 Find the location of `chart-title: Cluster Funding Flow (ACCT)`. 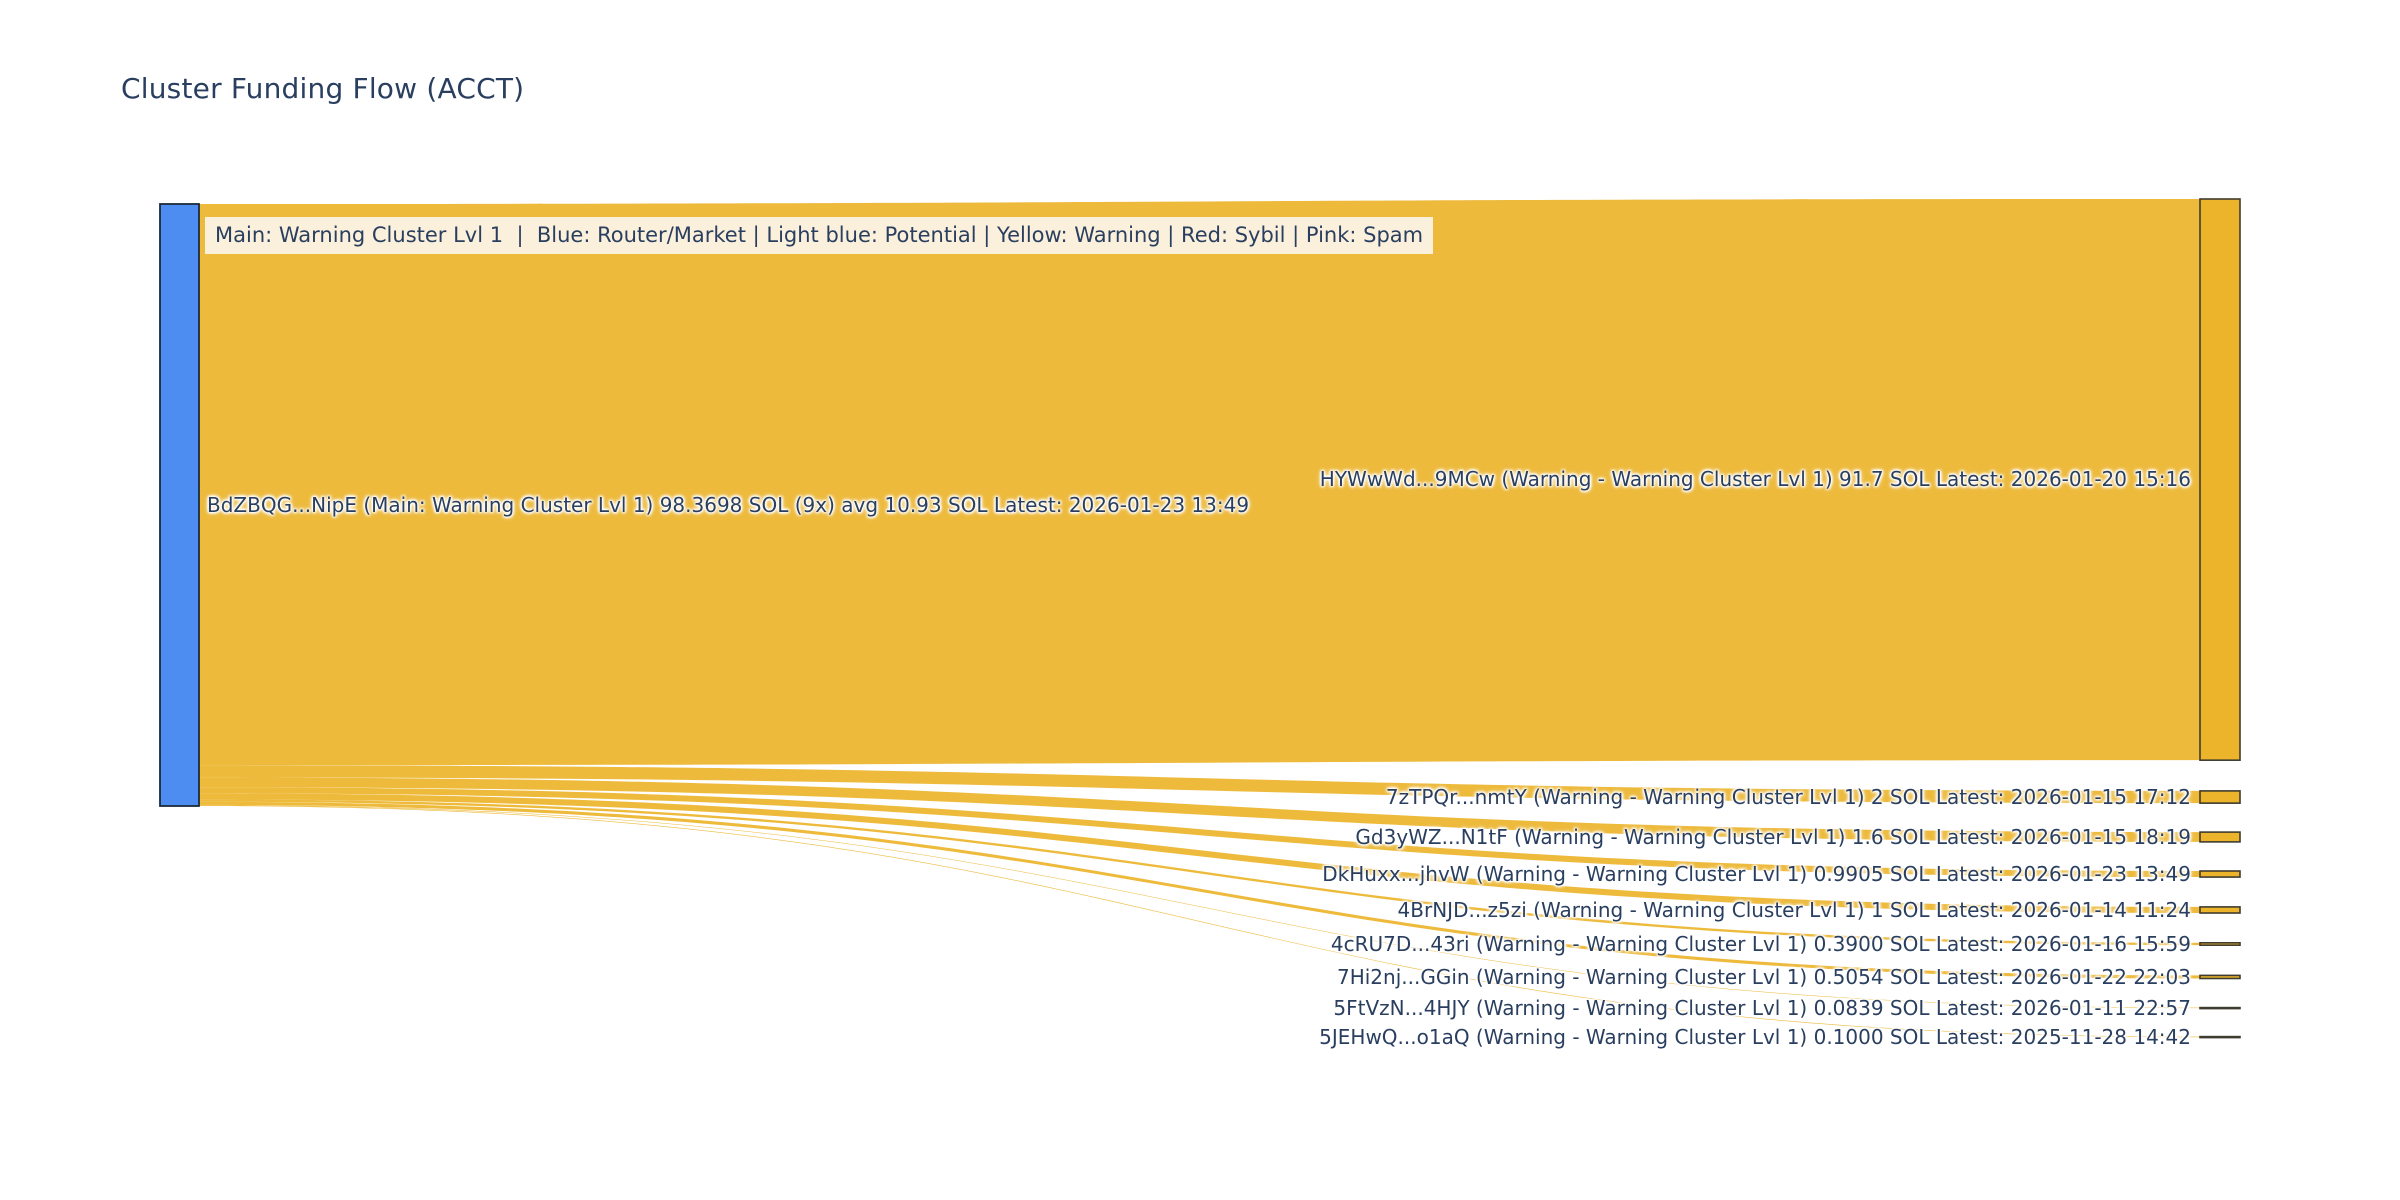

chart-title: Cluster Funding Flow (ACCT) is located at coordinates (323, 88).